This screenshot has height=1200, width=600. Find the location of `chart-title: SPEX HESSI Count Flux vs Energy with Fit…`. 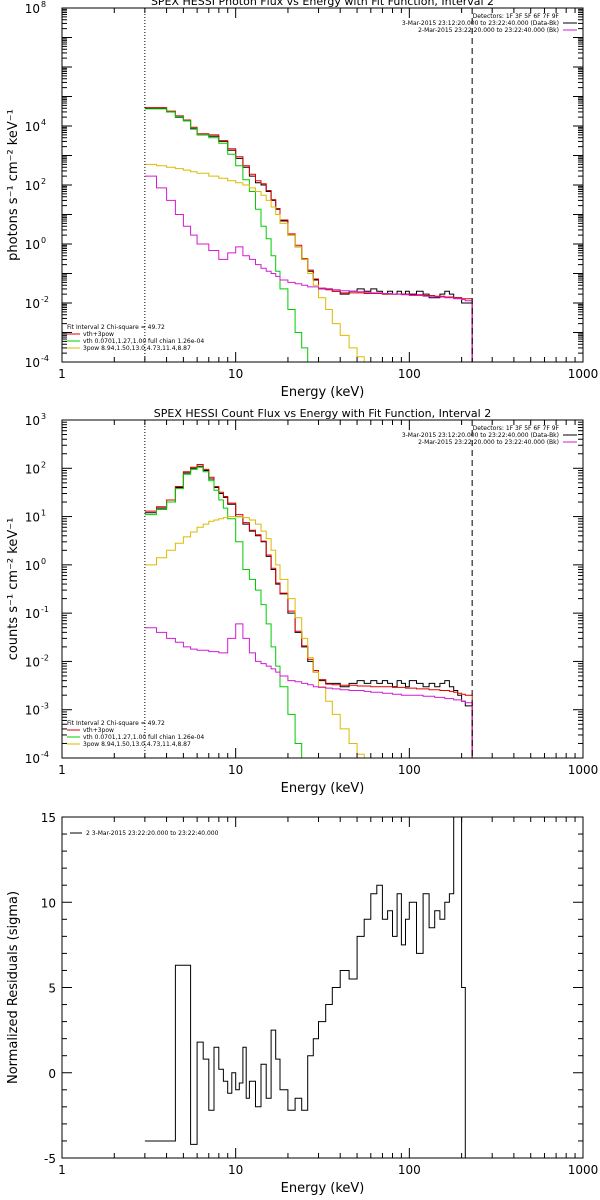

chart-title: SPEX HESSI Count Flux vs Energy with Fit… is located at coordinates (322, 413).